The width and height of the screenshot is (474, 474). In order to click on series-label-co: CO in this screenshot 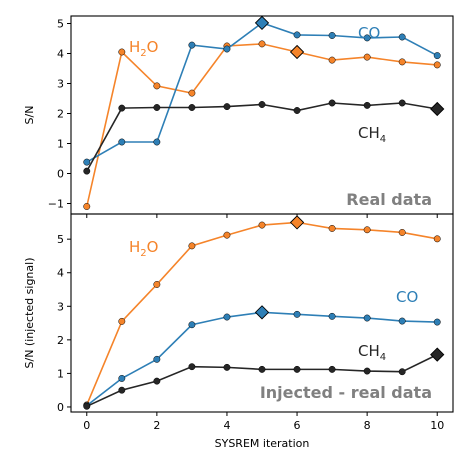, I will do `click(407, 297)`.